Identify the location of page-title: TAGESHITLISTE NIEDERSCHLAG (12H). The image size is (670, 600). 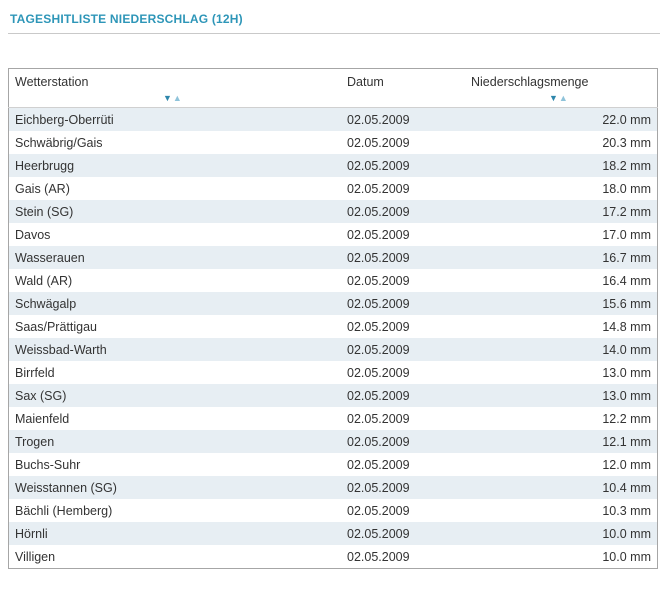
(126, 19).